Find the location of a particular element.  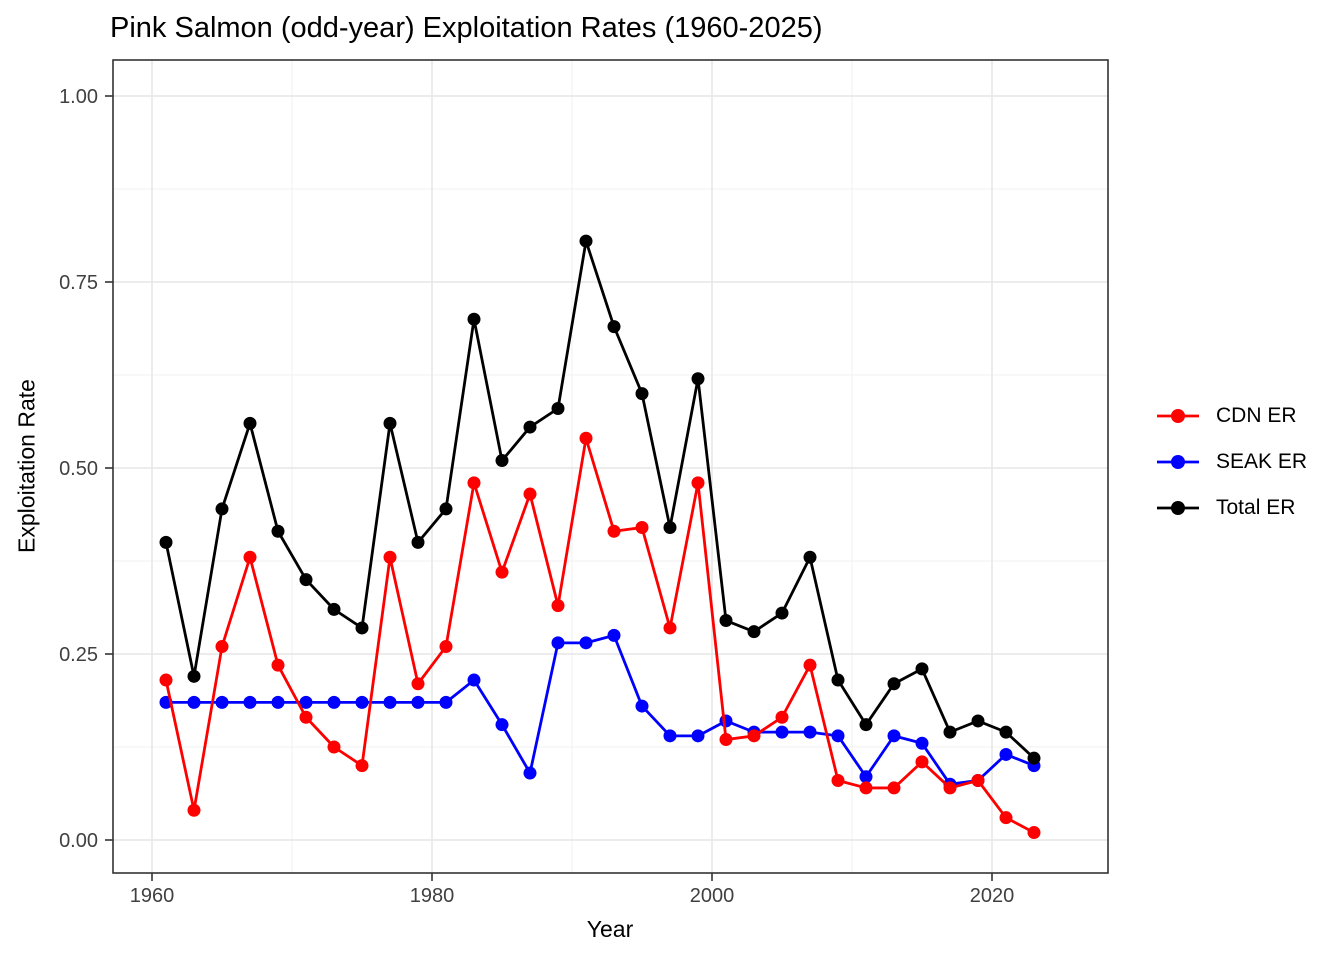

legend-key-total-er is located at coordinates (1178, 508).